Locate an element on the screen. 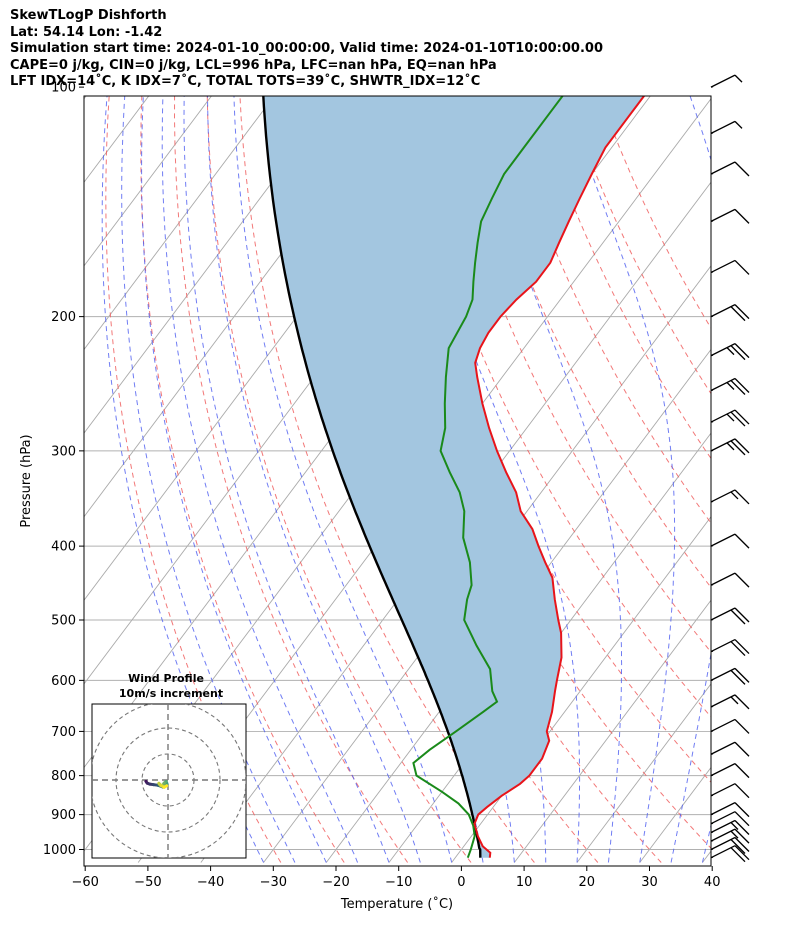 The width and height of the screenshot is (794, 937). y-tick-label: 700 is located at coordinates (63, 732).